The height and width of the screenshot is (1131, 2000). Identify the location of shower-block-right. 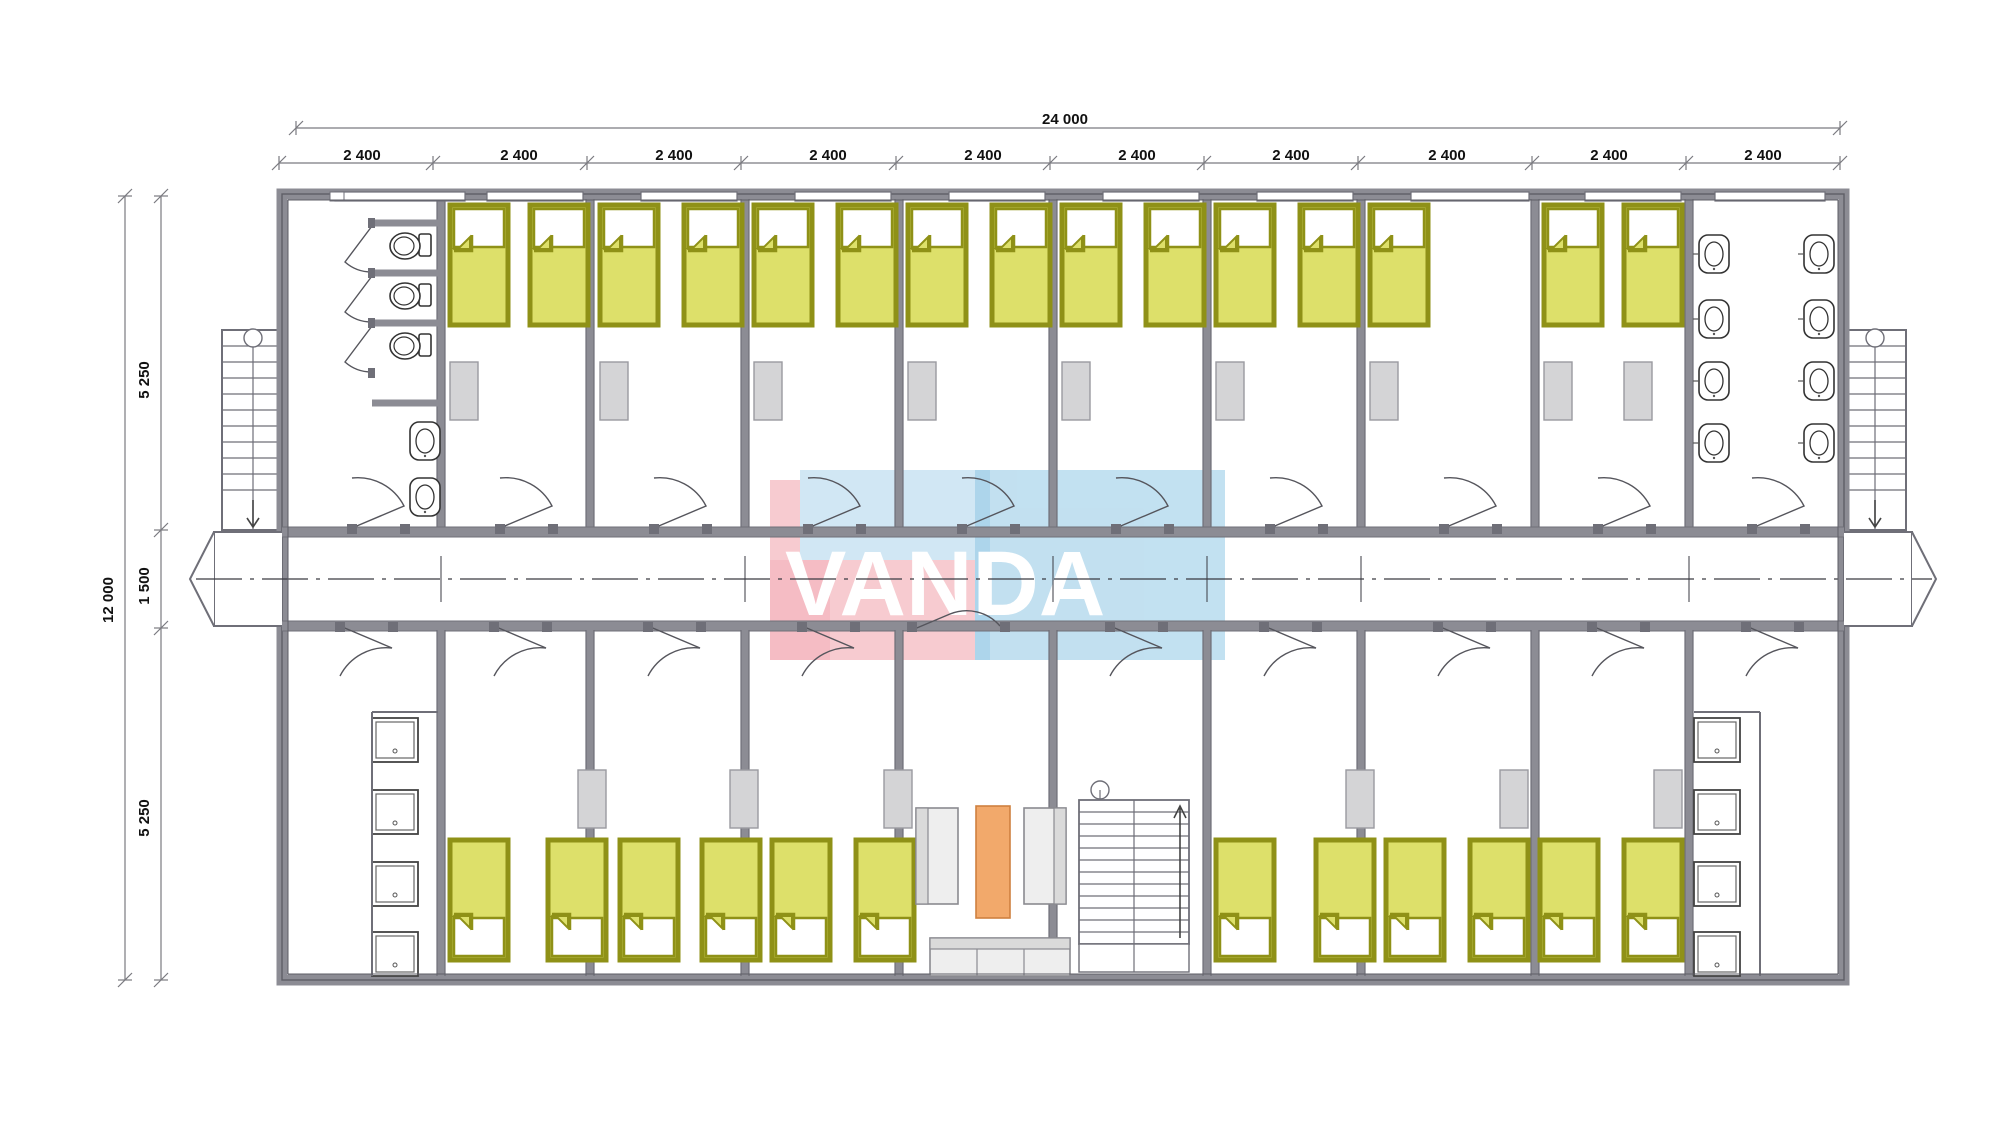
(1727, 844).